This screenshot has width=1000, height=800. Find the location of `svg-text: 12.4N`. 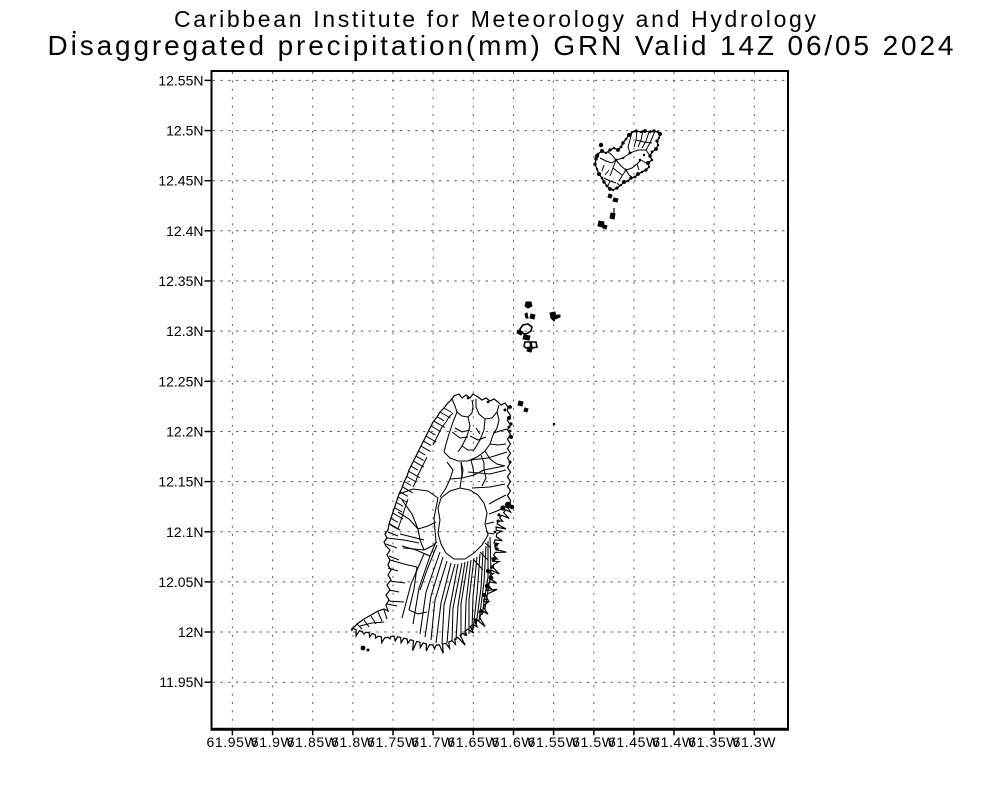

svg-text: 12.4N is located at coordinates (184, 231).